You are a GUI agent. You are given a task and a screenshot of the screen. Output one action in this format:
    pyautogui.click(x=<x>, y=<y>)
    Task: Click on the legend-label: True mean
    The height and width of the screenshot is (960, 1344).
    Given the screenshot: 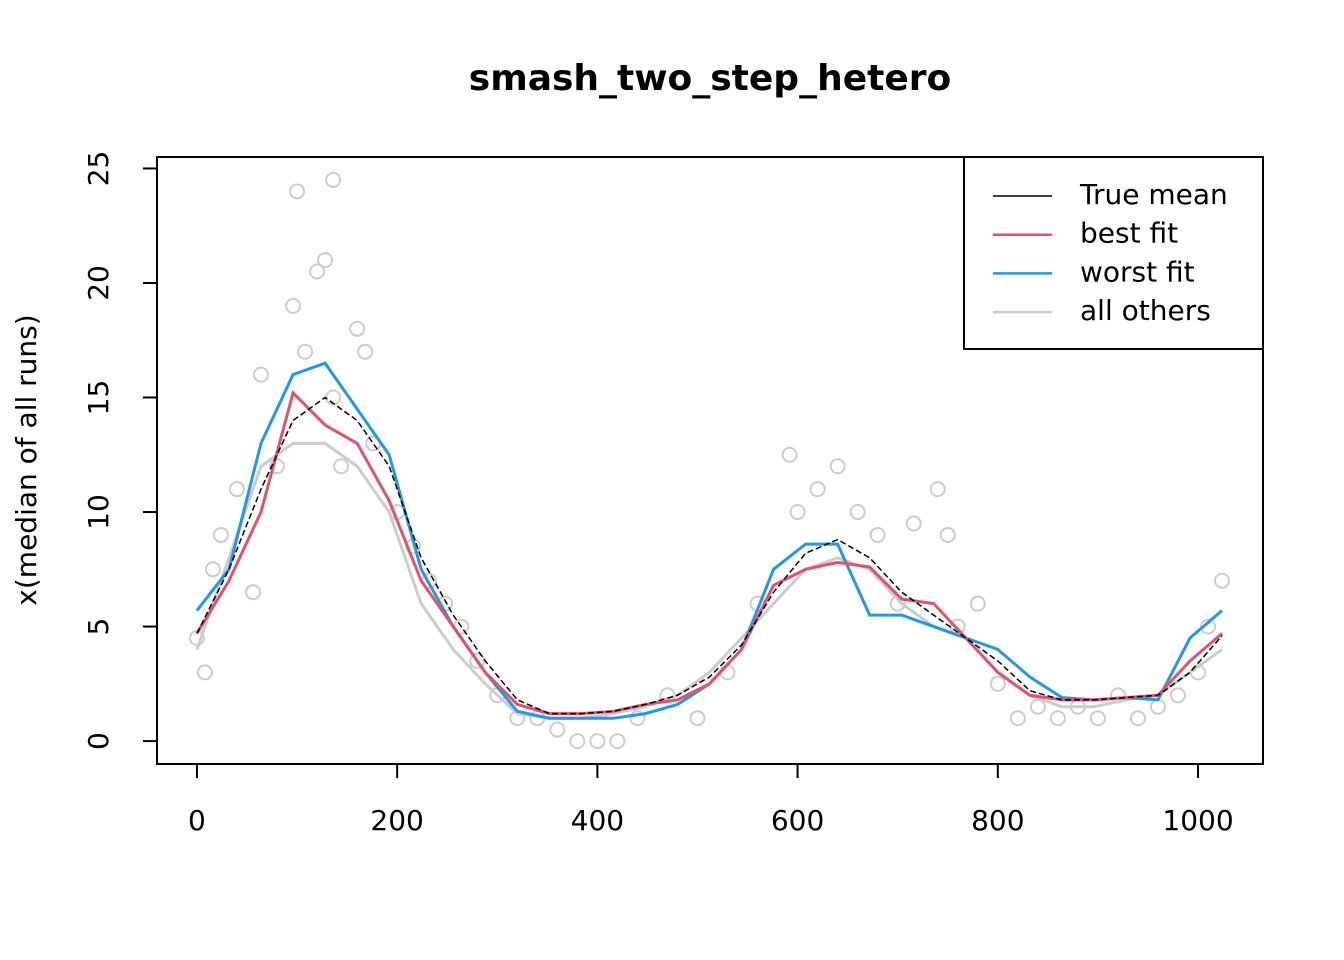 What is the action you would take?
    pyautogui.click(x=1153, y=194)
    